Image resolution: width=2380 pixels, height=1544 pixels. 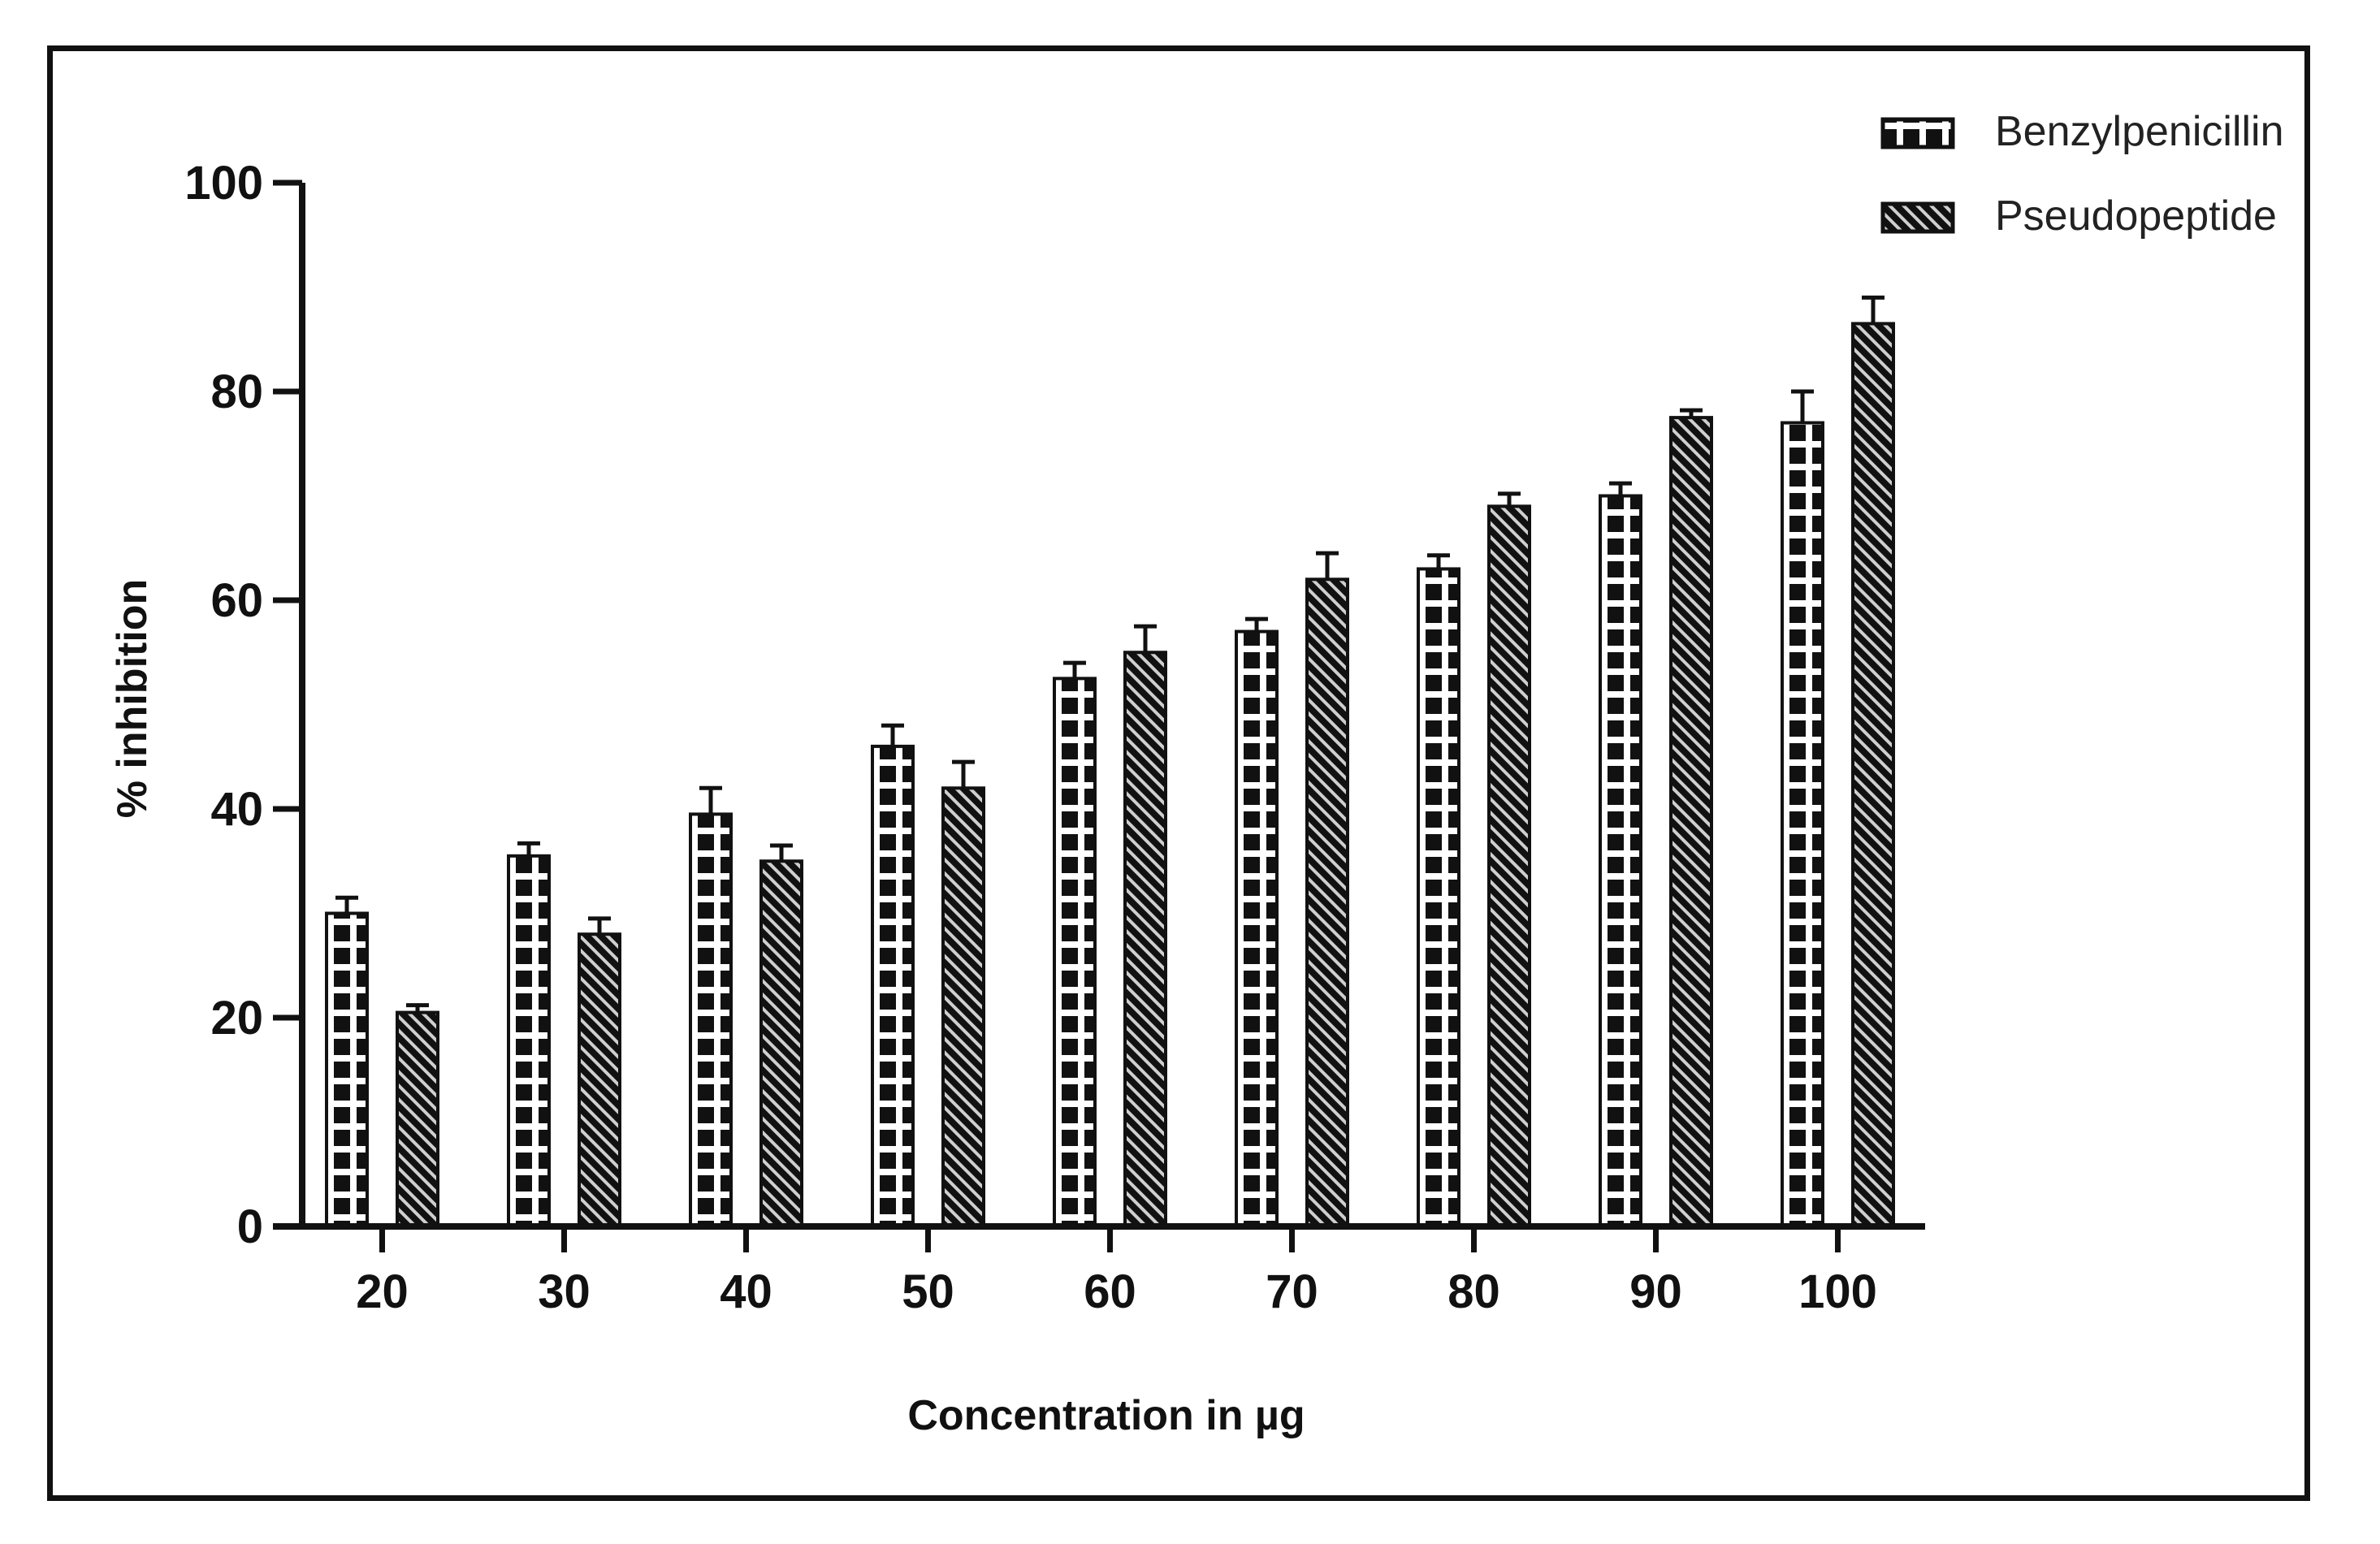 What do you see at coordinates (2136, 216) in the screenshot?
I see `legend-label-pseudopeptide: Pseudopeptide` at bounding box center [2136, 216].